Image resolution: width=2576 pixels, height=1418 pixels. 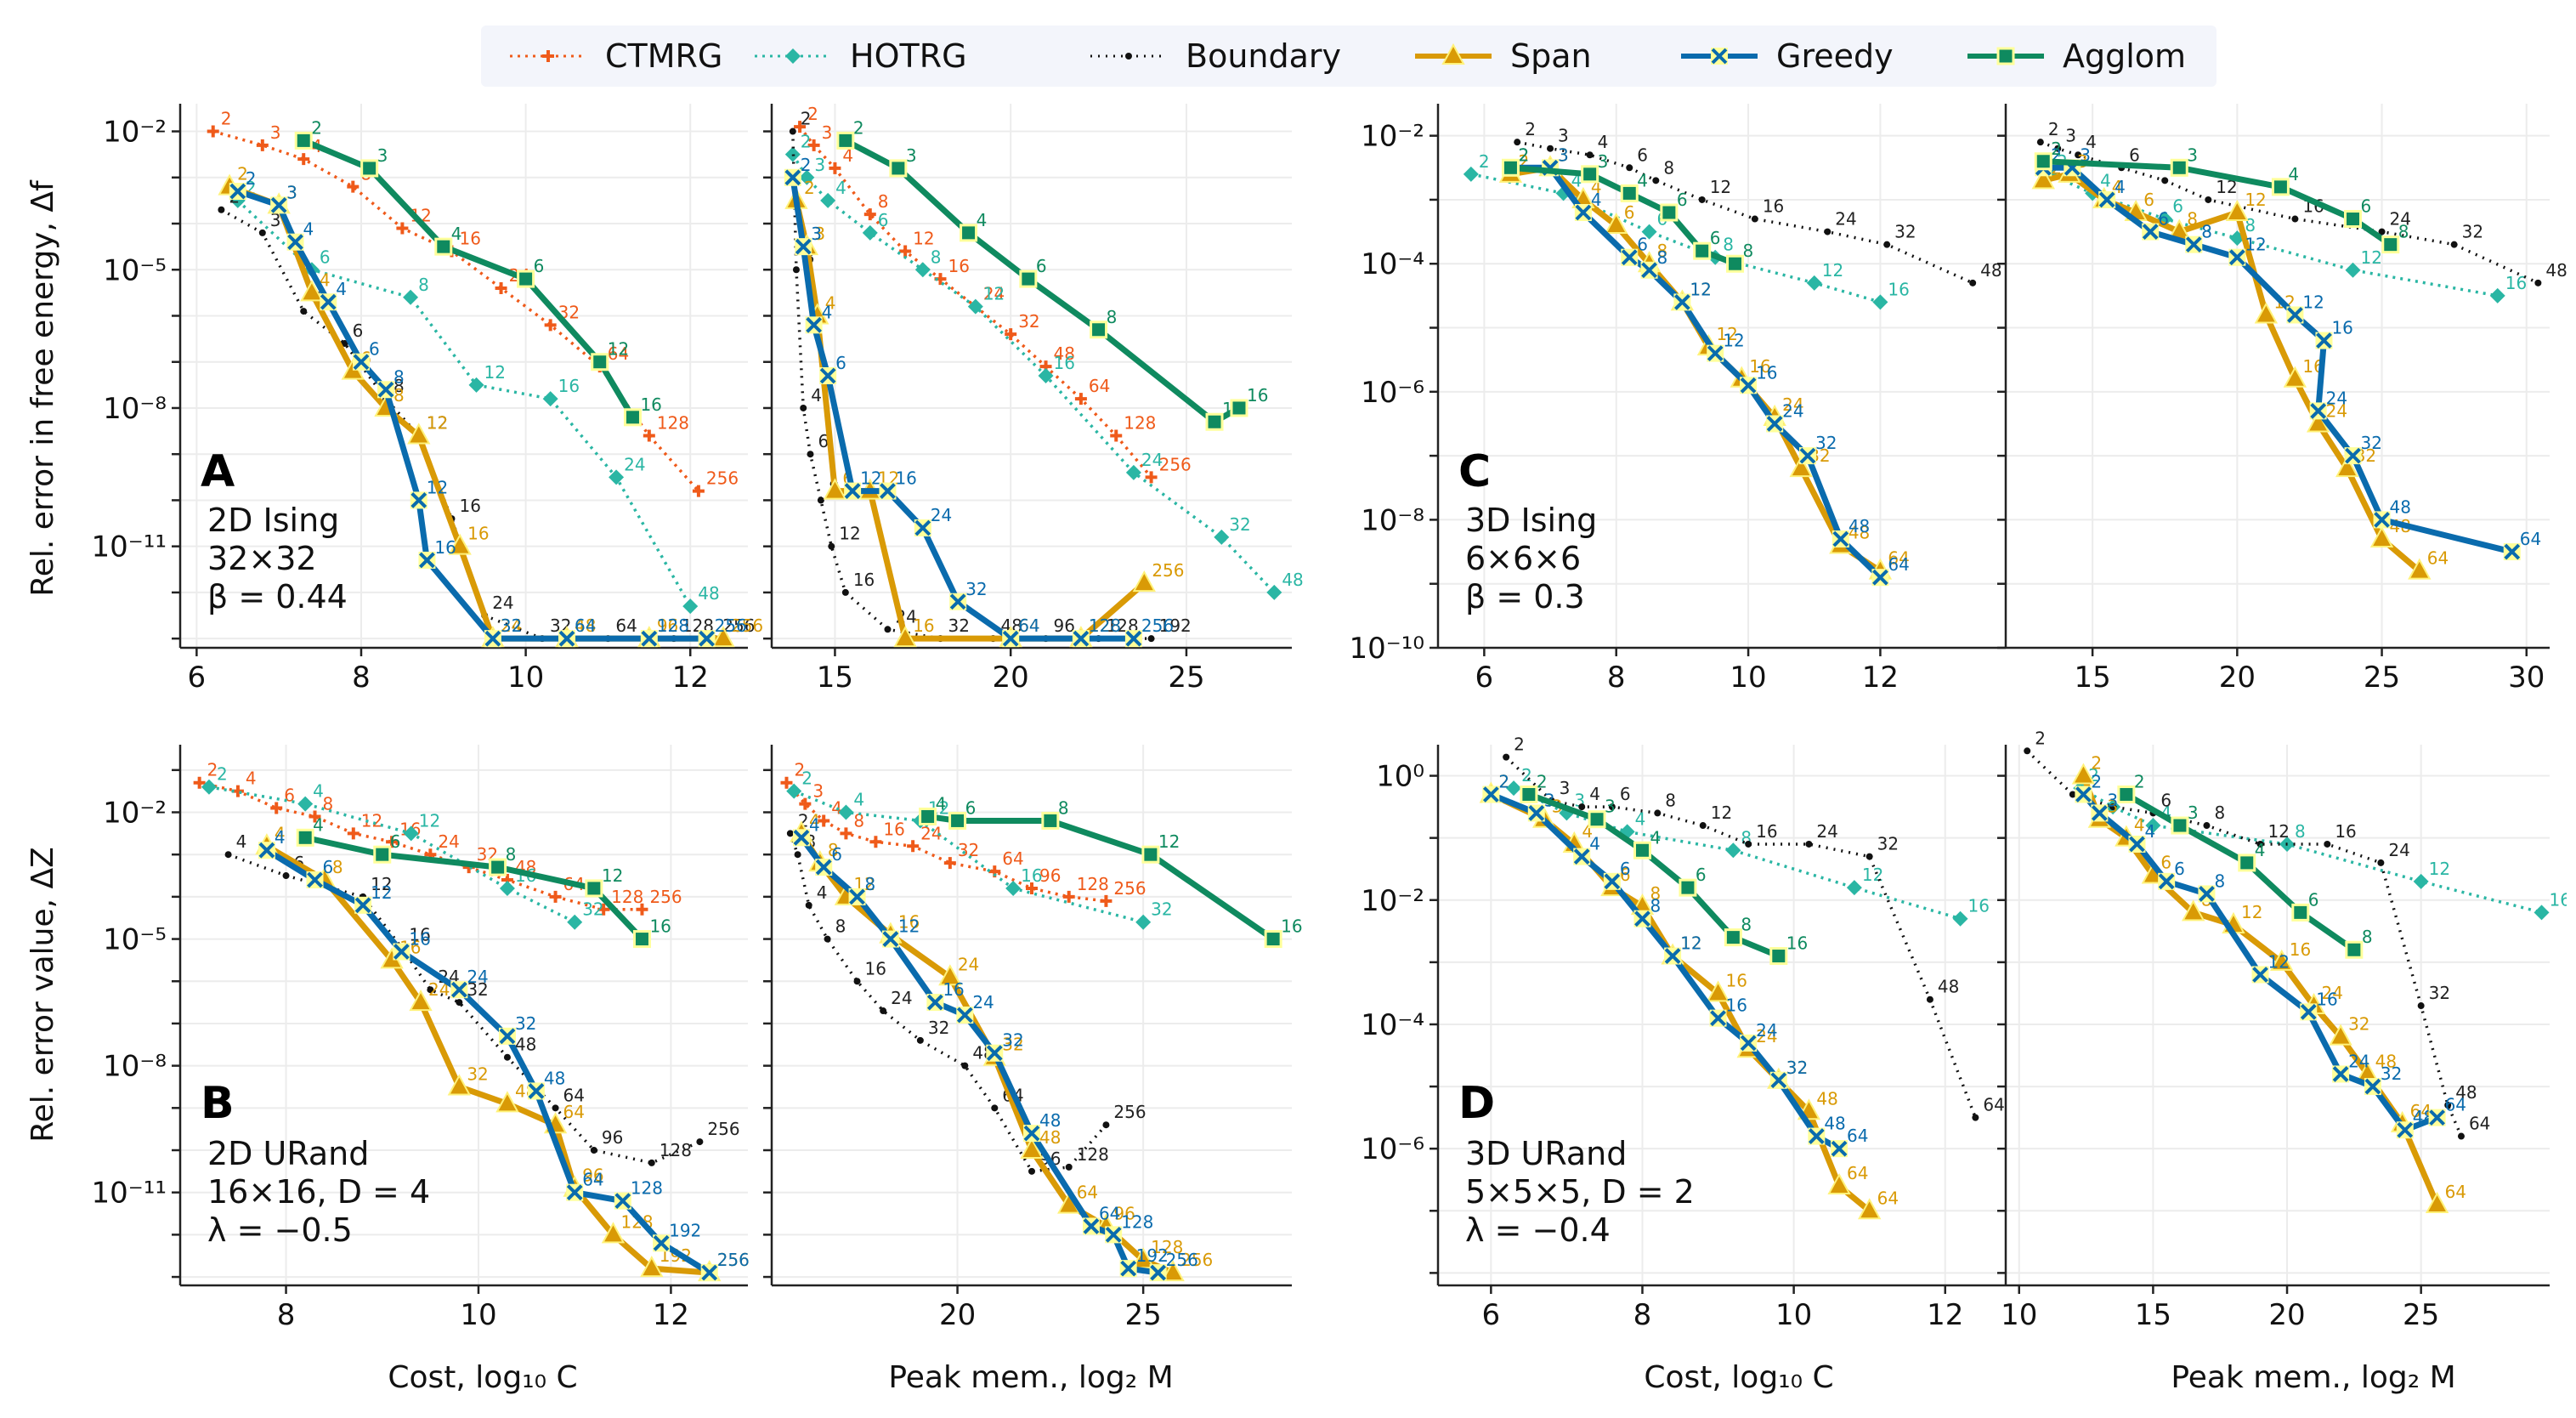 What do you see at coordinates (2112, 800) in the screenshot?
I see `point-label-greedy: 3` at bounding box center [2112, 800].